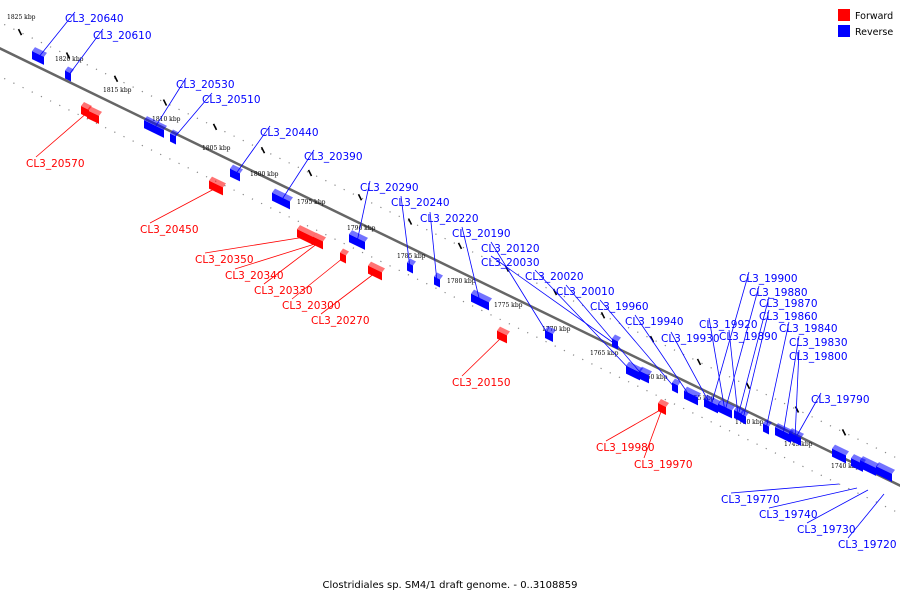 The image size is (900, 600). What do you see at coordinates (653, 377) in the screenshot?
I see `tick-label: 1760 kbp` at bounding box center [653, 377].